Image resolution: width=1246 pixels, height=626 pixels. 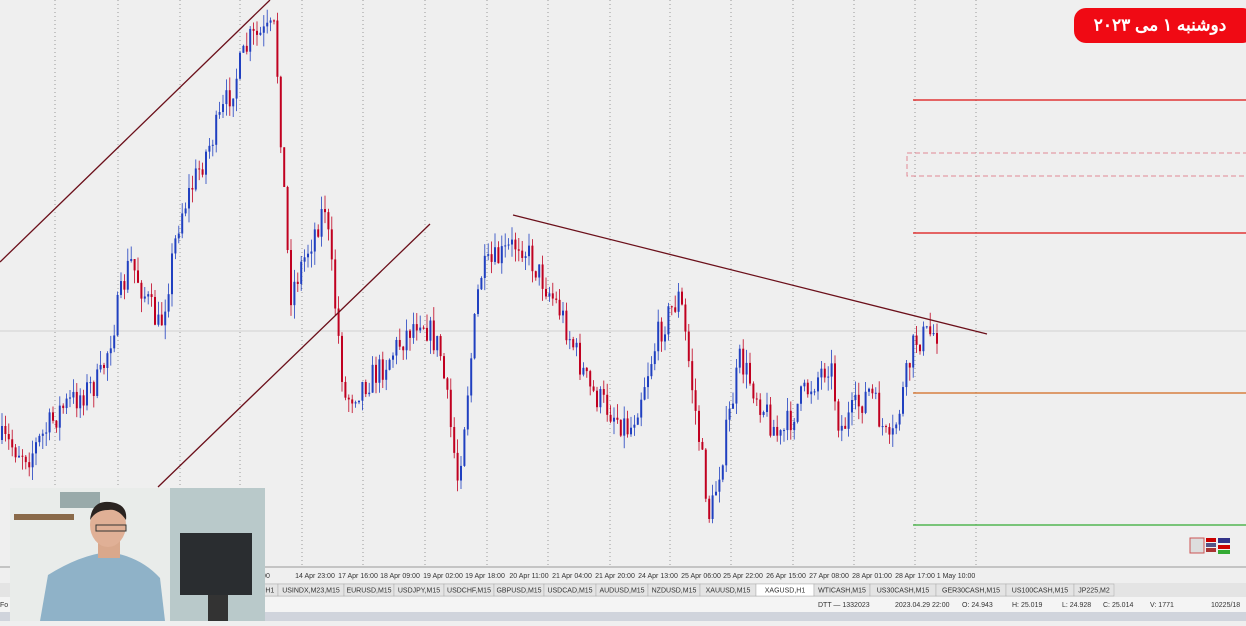 I want to click on tool-icon, so click(x=1209, y=545).